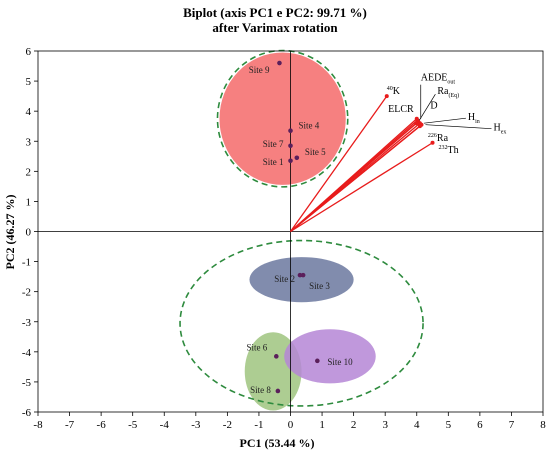 The height and width of the screenshot is (453, 550). I want to click on site-point-label: Site 3, so click(319, 286).